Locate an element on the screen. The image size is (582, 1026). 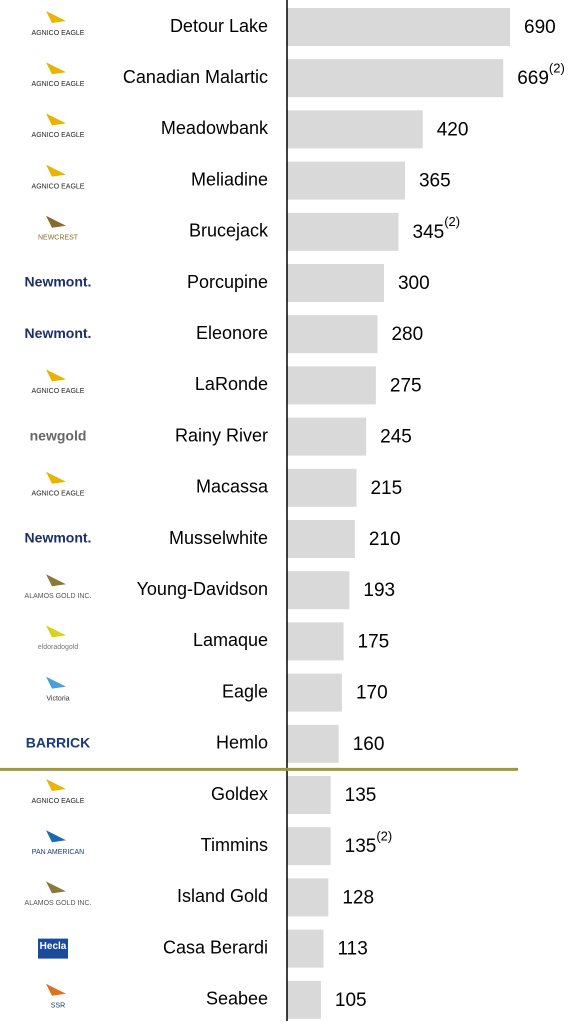
value-label: 210 is located at coordinates (385, 539).